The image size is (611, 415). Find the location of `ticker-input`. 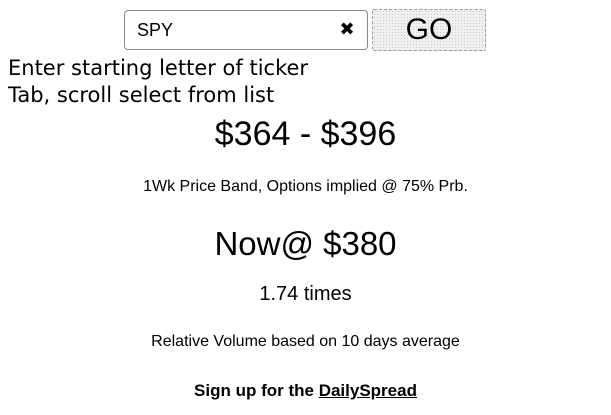

ticker-input is located at coordinates (237, 30).